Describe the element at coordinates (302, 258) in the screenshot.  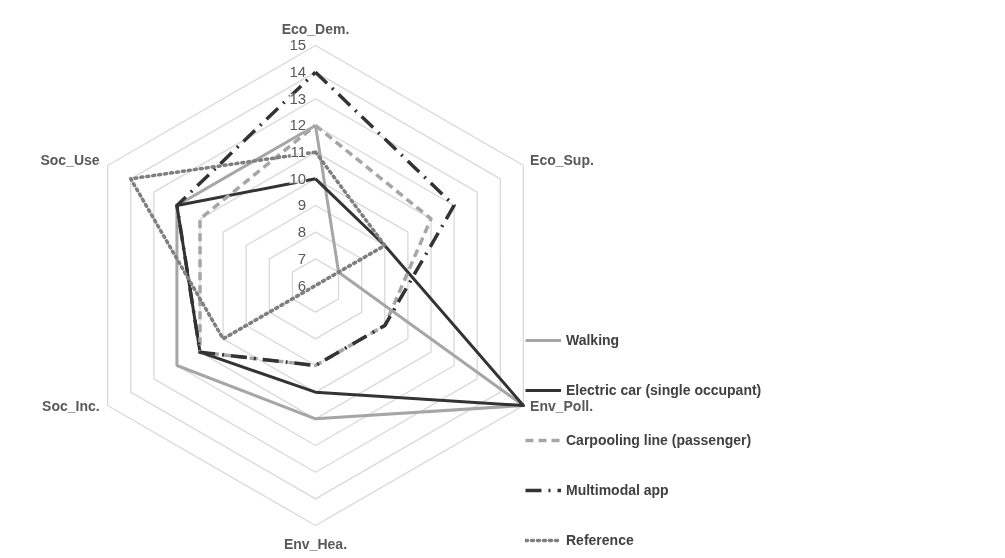
I see `y-tick-label: 7` at that location.